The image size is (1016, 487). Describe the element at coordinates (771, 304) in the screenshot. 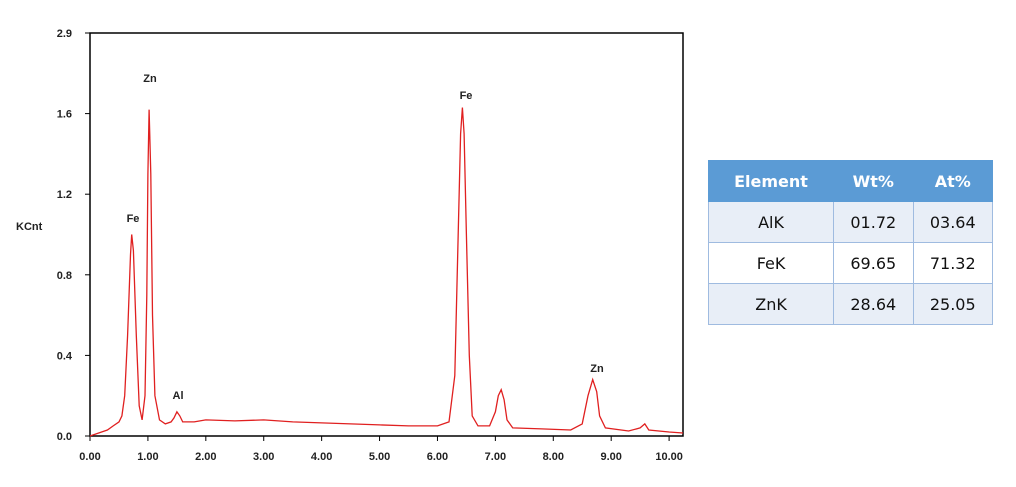

I see `table-cell: ZnK` at that location.